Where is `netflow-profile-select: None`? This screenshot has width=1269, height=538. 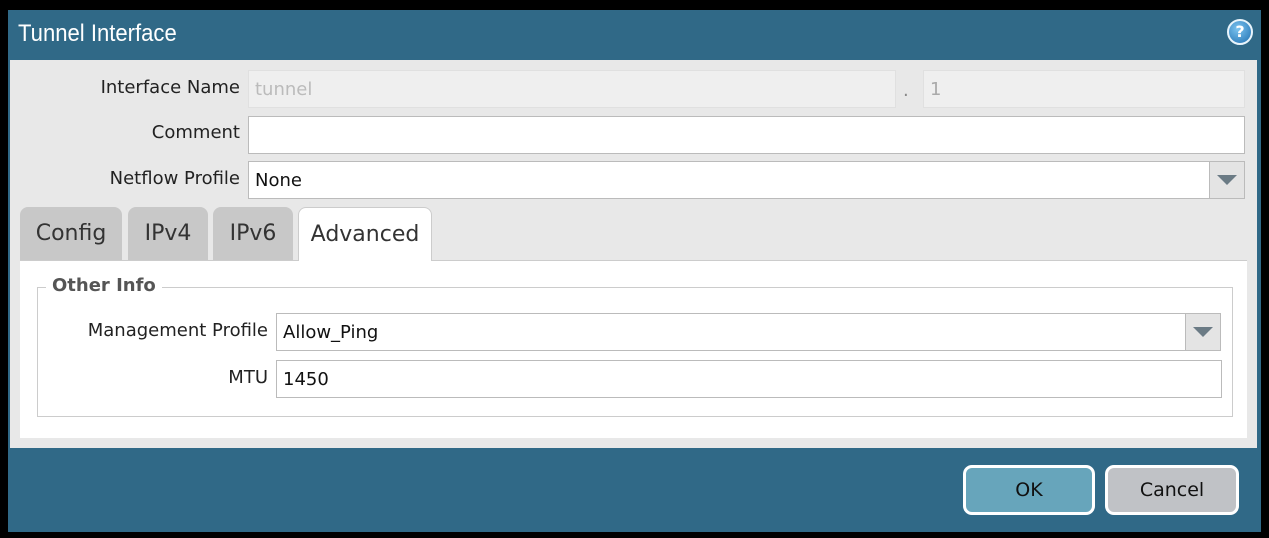 netflow-profile-select: None is located at coordinates (729, 180).